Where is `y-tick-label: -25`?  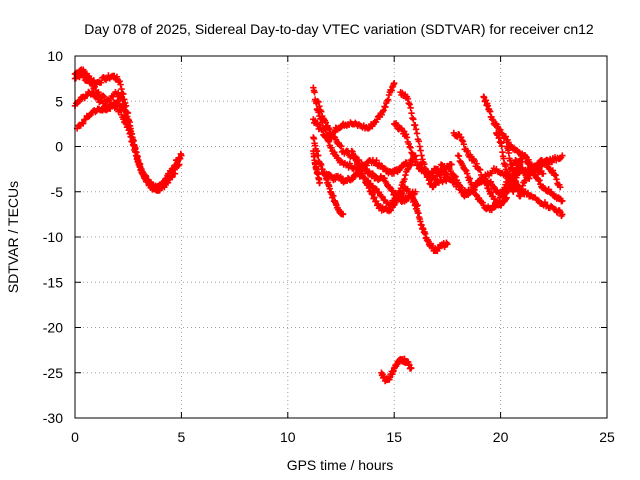
y-tick-label: -25 is located at coordinates (53, 373).